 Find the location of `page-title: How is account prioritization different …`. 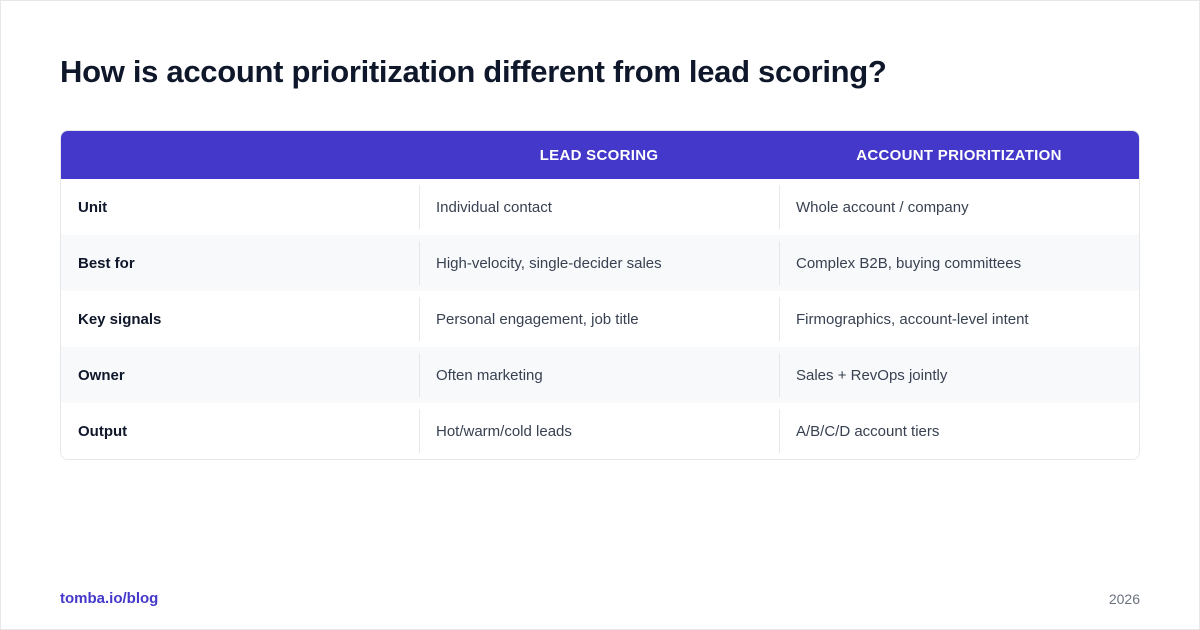

page-title: How is account prioritization different … is located at coordinates (473, 71).